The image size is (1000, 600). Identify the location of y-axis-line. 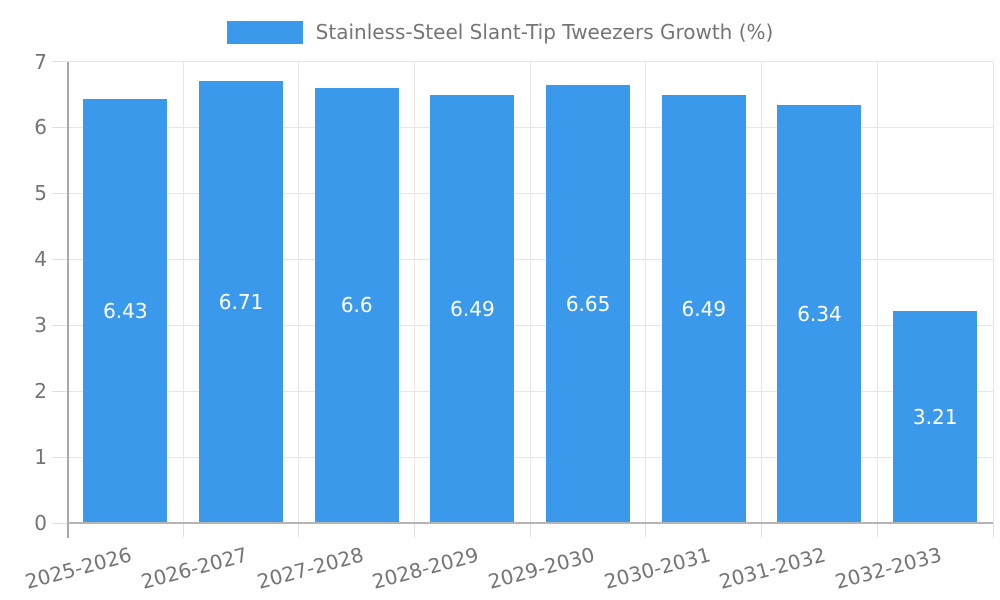
(67, 299).